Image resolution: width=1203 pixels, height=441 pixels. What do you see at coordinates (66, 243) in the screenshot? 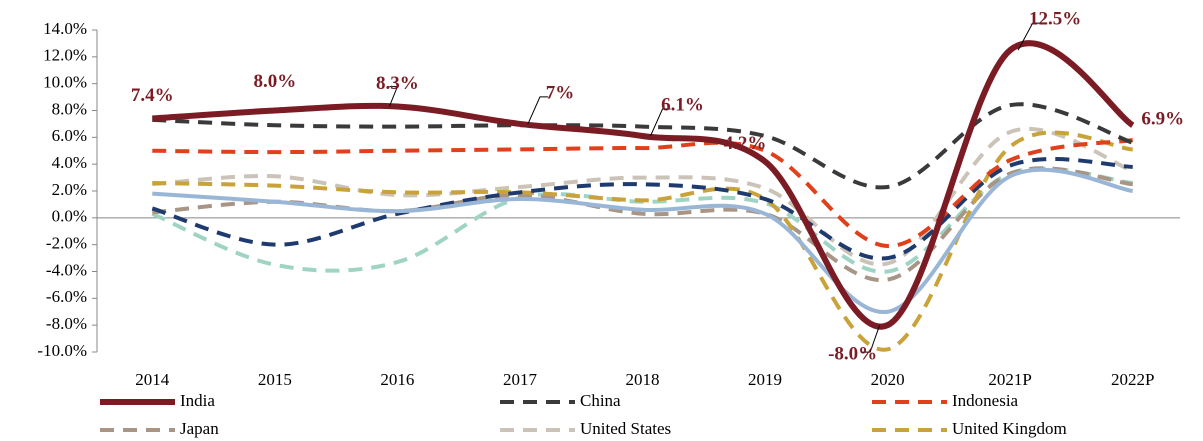
I see `y-tick-label: -2.0%` at bounding box center [66, 243].